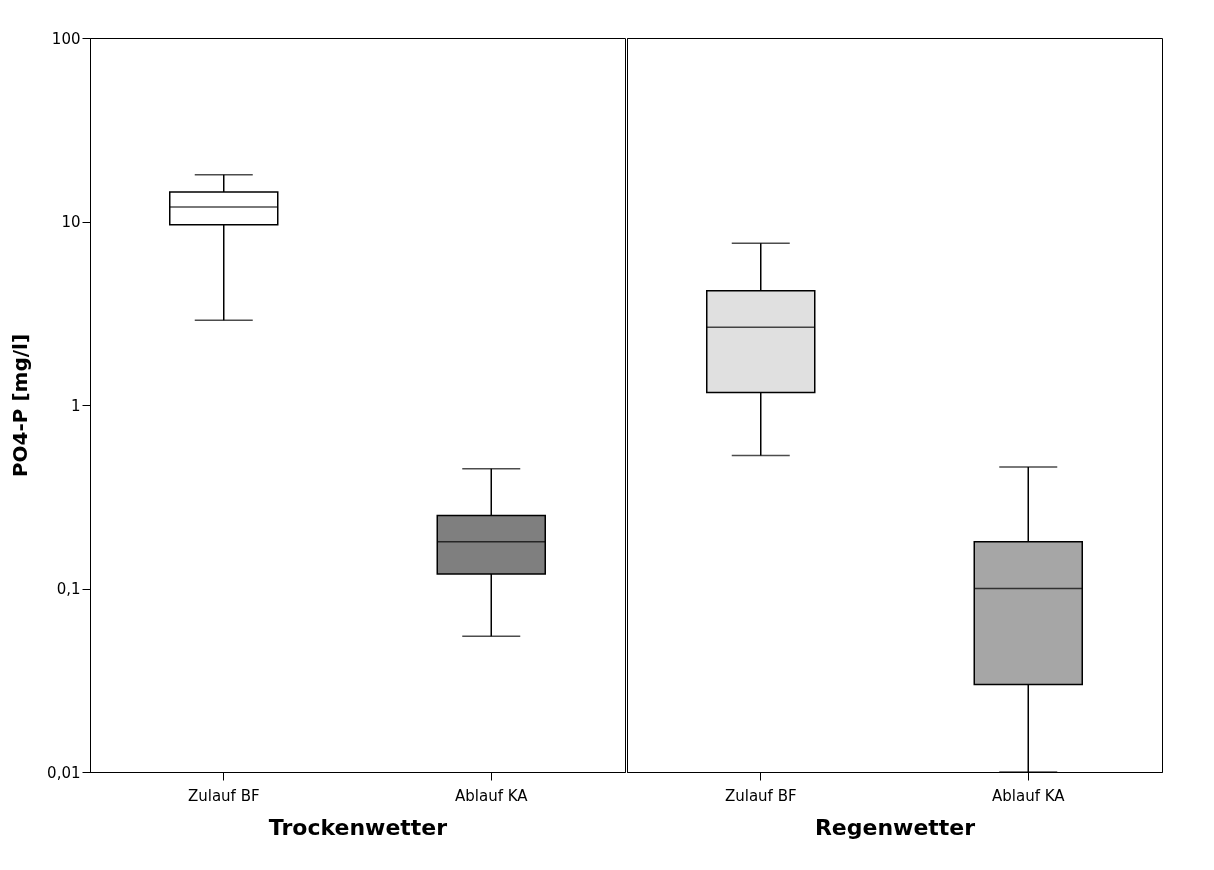 Image resolution: width=1214 pixels, height=870 pixels. What do you see at coordinates (71, 222) in the screenshot?
I see `y-tick-label: 10` at bounding box center [71, 222].